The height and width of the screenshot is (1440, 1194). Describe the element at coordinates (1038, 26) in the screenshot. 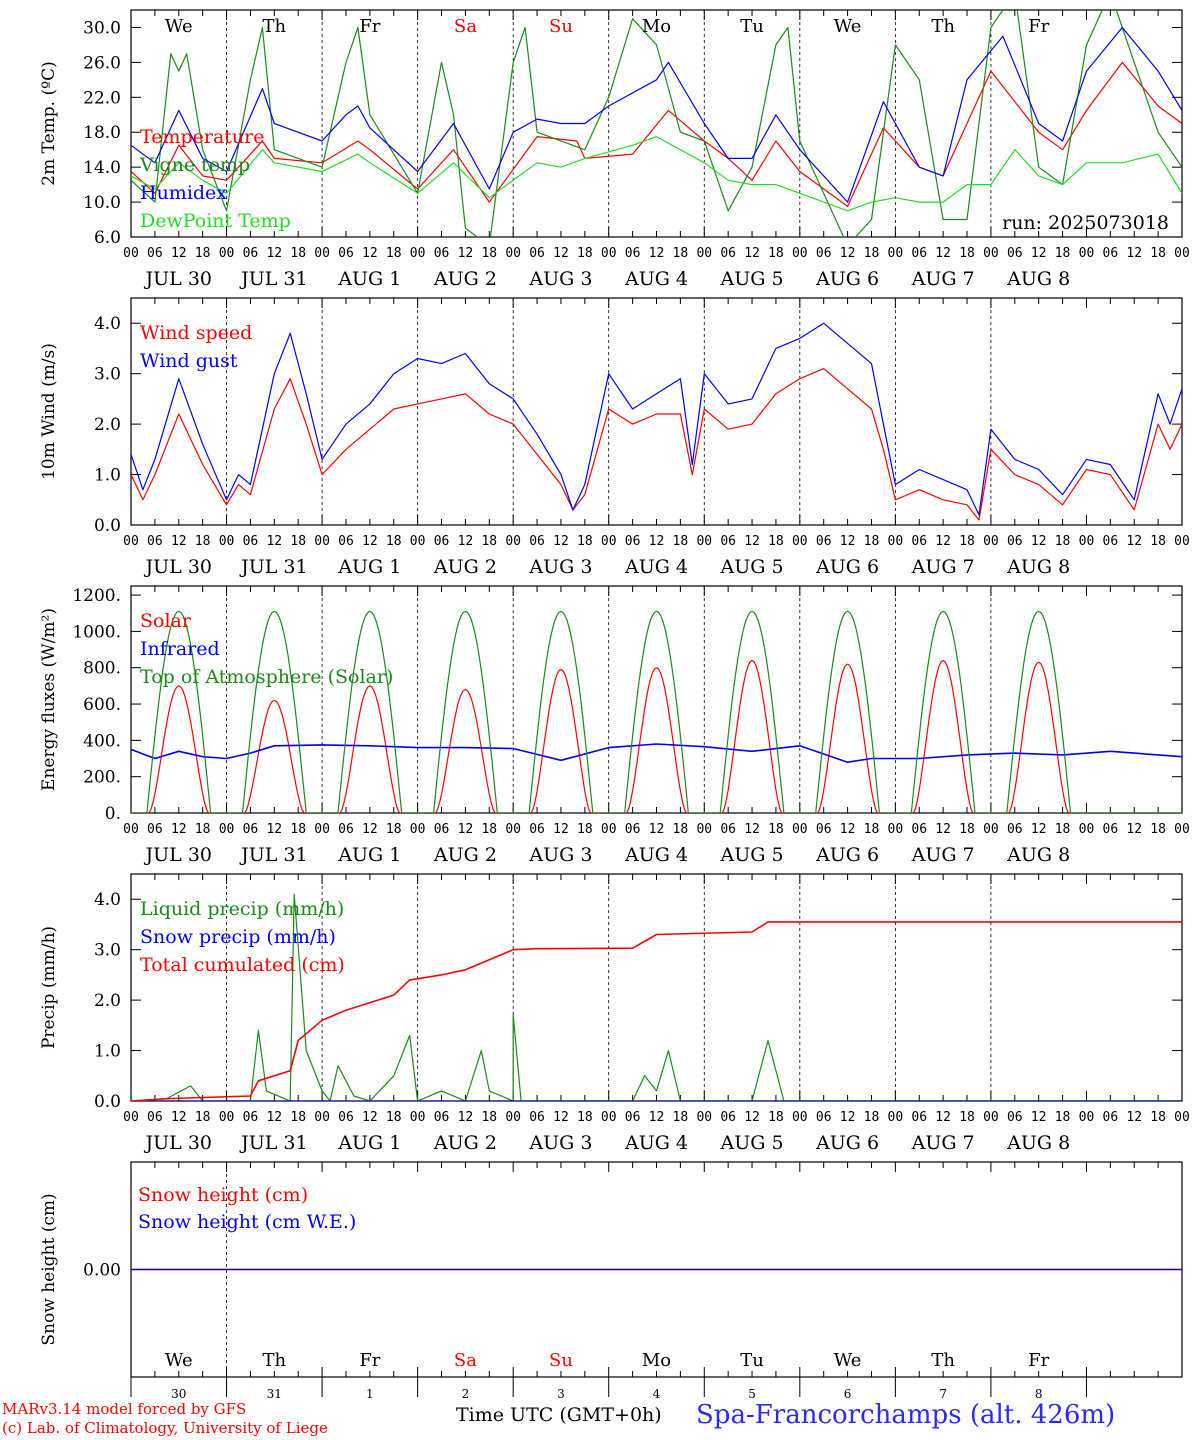

I see `day-name: Fr` at that location.